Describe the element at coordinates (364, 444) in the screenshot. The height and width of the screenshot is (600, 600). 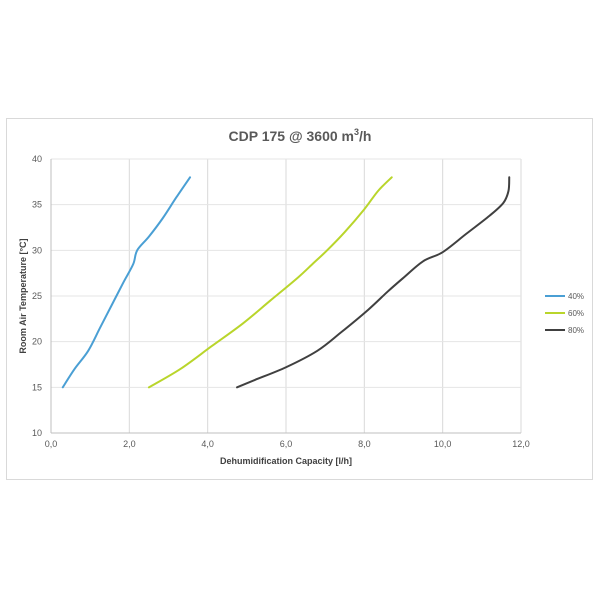
I see `x-tick-label: 8,0` at that location.